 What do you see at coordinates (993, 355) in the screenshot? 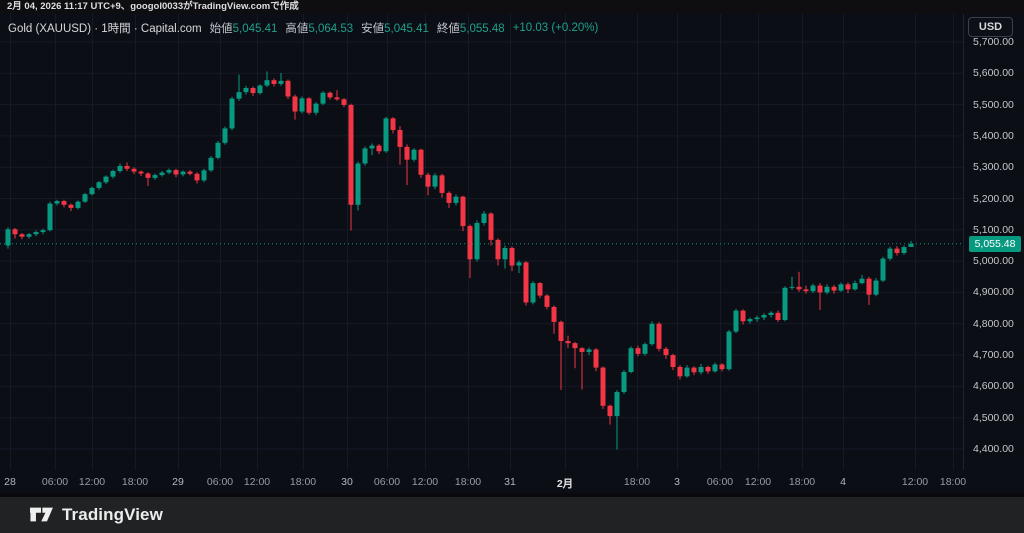
I see `price-axis-label: 4,700.00` at bounding box center [993, 355].